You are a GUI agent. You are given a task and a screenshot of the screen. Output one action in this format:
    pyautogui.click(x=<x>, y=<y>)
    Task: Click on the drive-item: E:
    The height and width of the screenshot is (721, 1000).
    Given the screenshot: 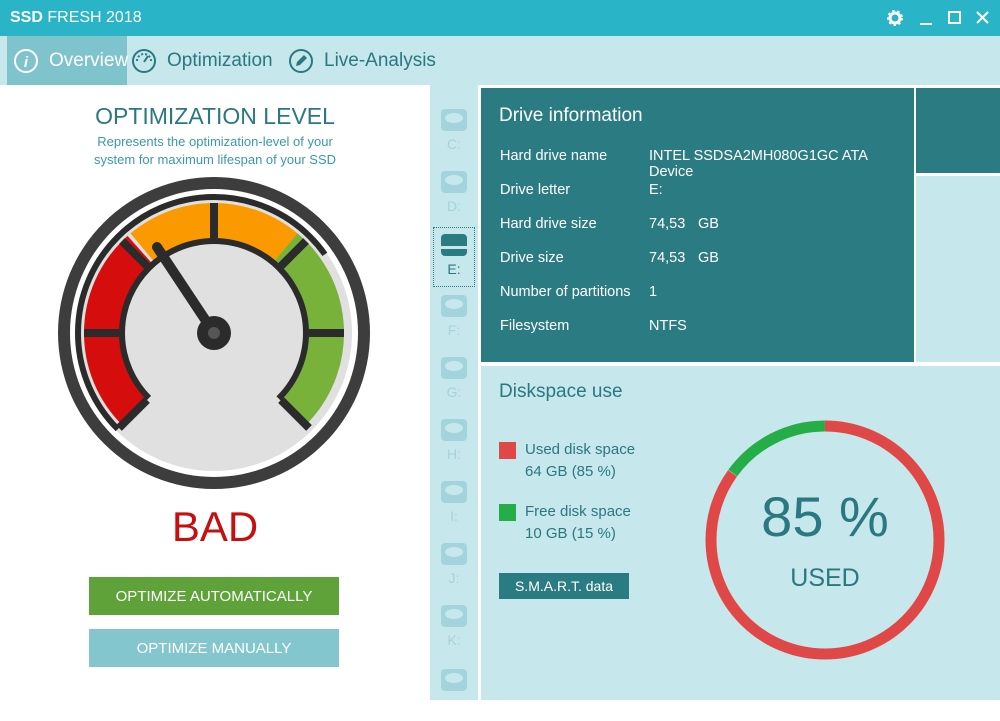 What is the action you would take?
    pyautogui.click(x=454, y=257)
    